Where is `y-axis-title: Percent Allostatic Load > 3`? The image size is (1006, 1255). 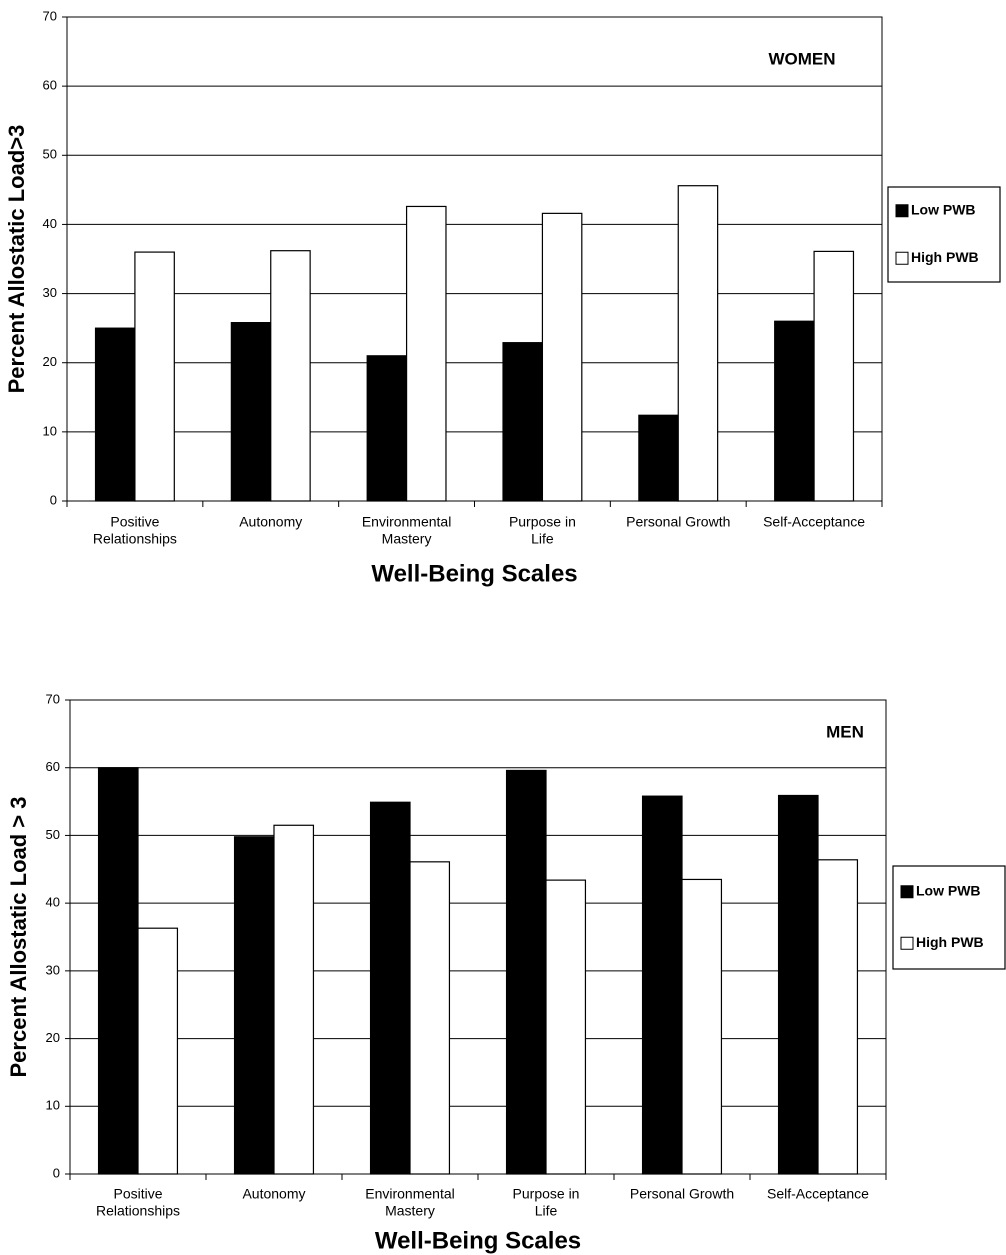 y-axis-title: Percent Allostatic Load > 3 is located at coordinates (18, 937).